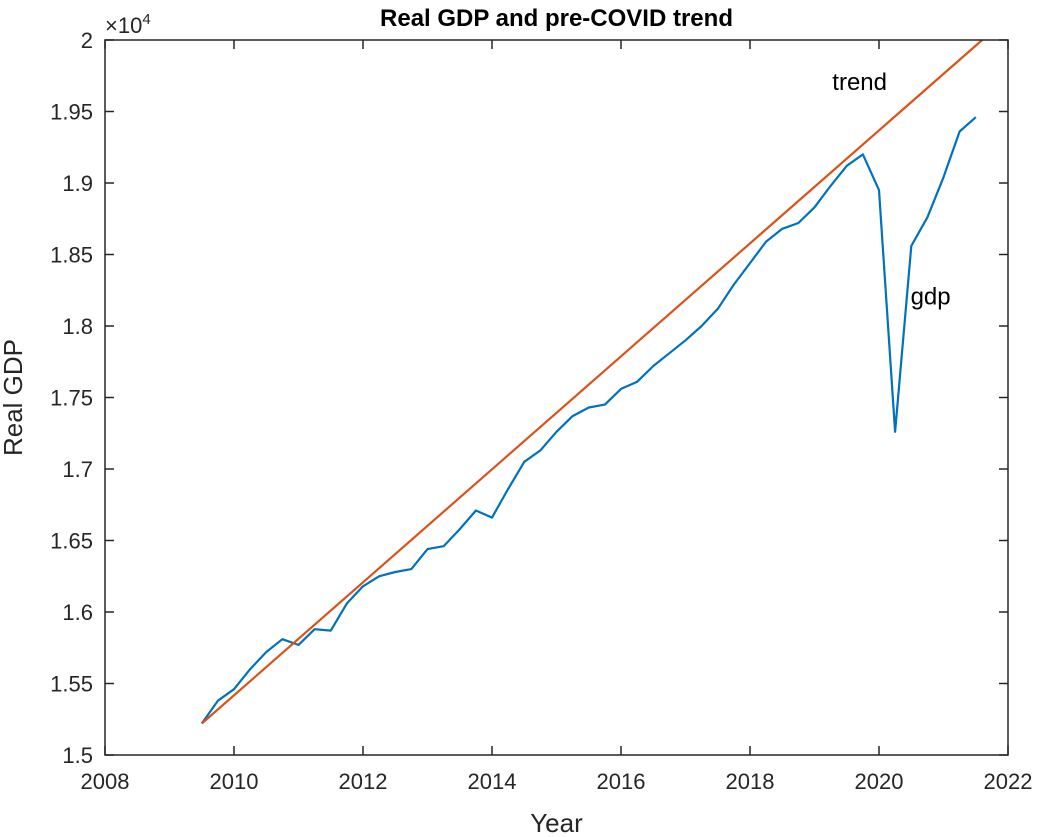 The height and width of the screenshot is (837, 1037). What do you see at coordinates (1008, 781) in the screenshot?
I see `x-tick-label: 2022` at bounding box center [1008, 781].